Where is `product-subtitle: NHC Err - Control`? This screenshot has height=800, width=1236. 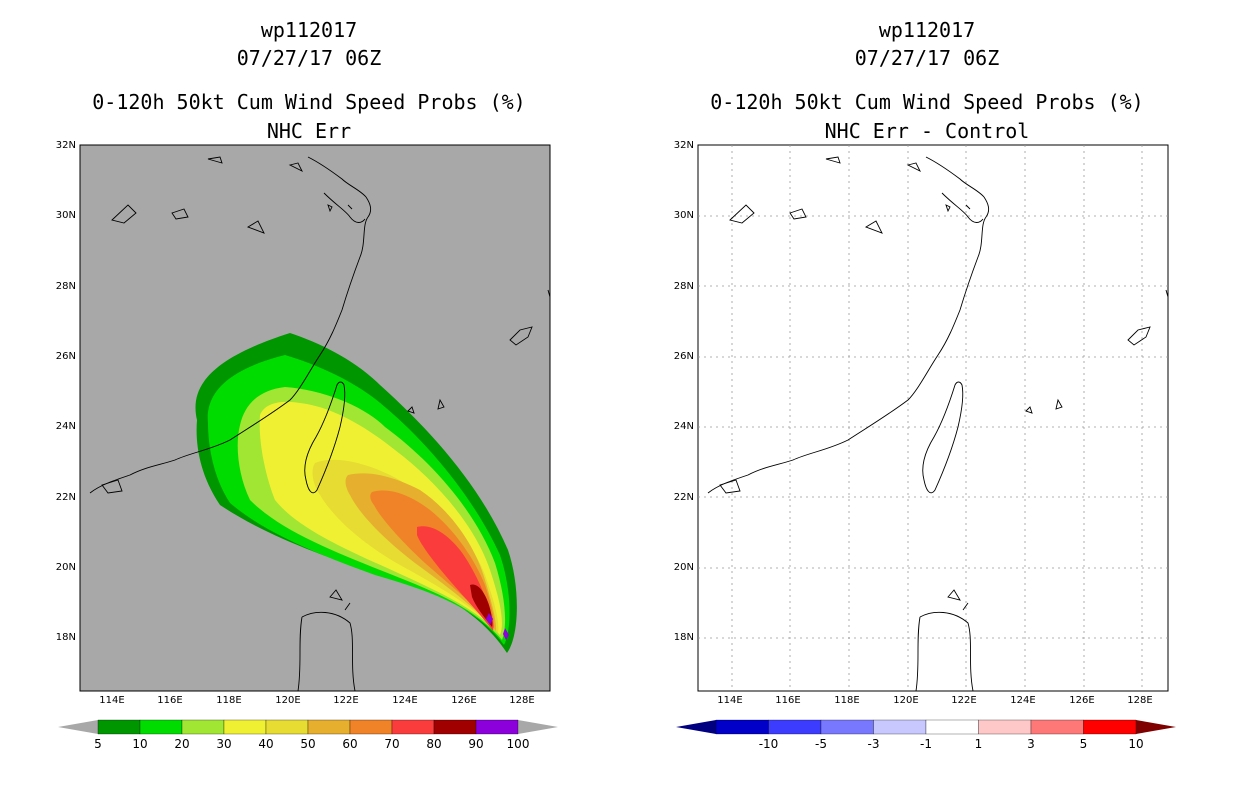 product-subtitle: NHC Err - Control is located at coordinates (927, 131).